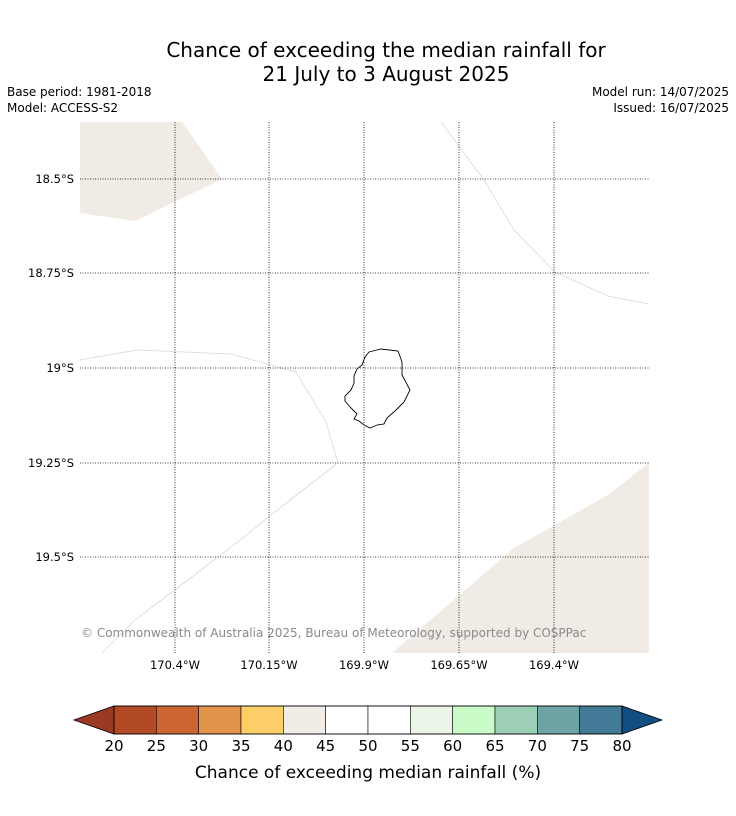  Describe the element at coordinates (367, 746) in the screenshot. I see `colorbar-tick-label: 50` at that location.